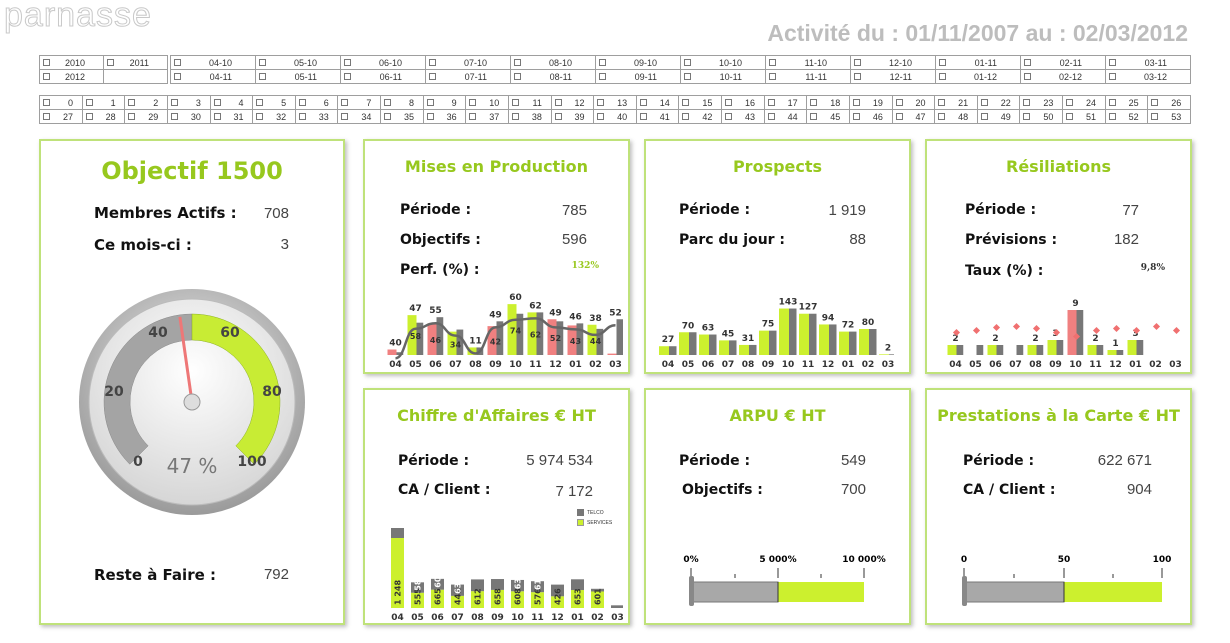 This screenshot has width=1230, height=643. What do you see at coordinates (468, 76) in the screenshot?
I see `month-cell: 07-11` at bounding box center [468, 76].